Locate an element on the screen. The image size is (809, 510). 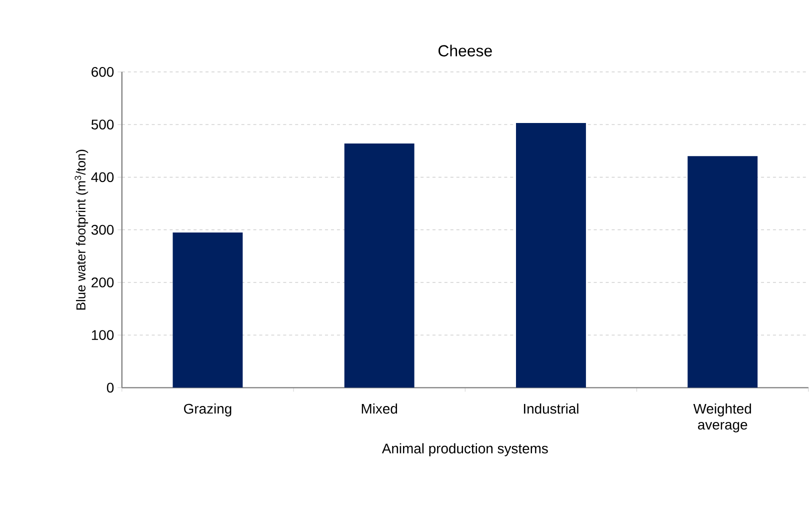
y-tick-label: 200 is located at coordinates (103, 283).